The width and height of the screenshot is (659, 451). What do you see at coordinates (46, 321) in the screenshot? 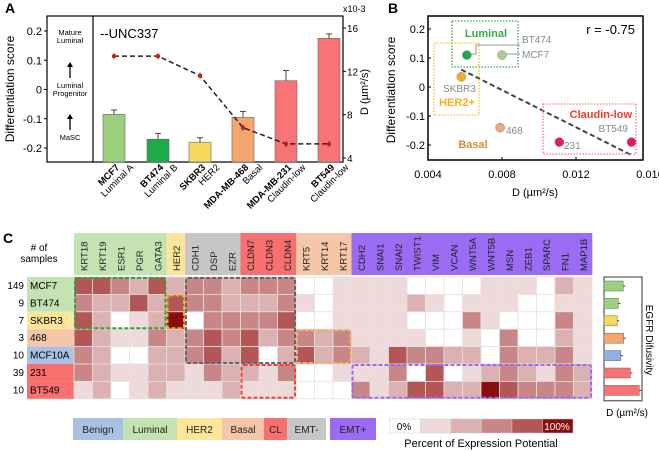
I see `row-label: SKBR3` at bounding box center [46, 321].